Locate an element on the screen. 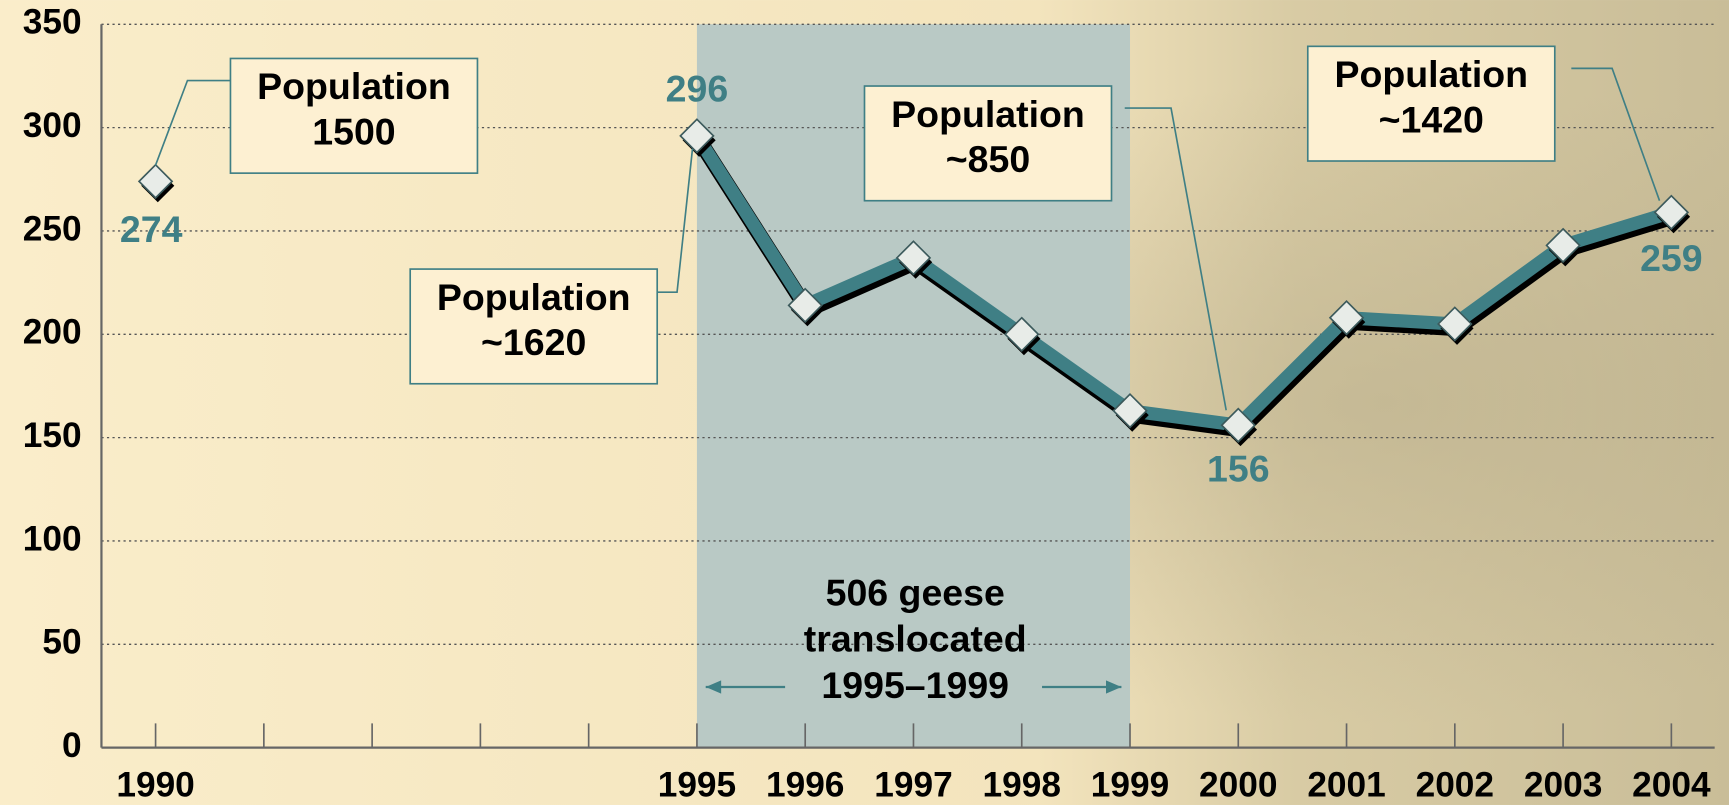  x-tick-label: 1998 is located at coordinates (1022, 785).